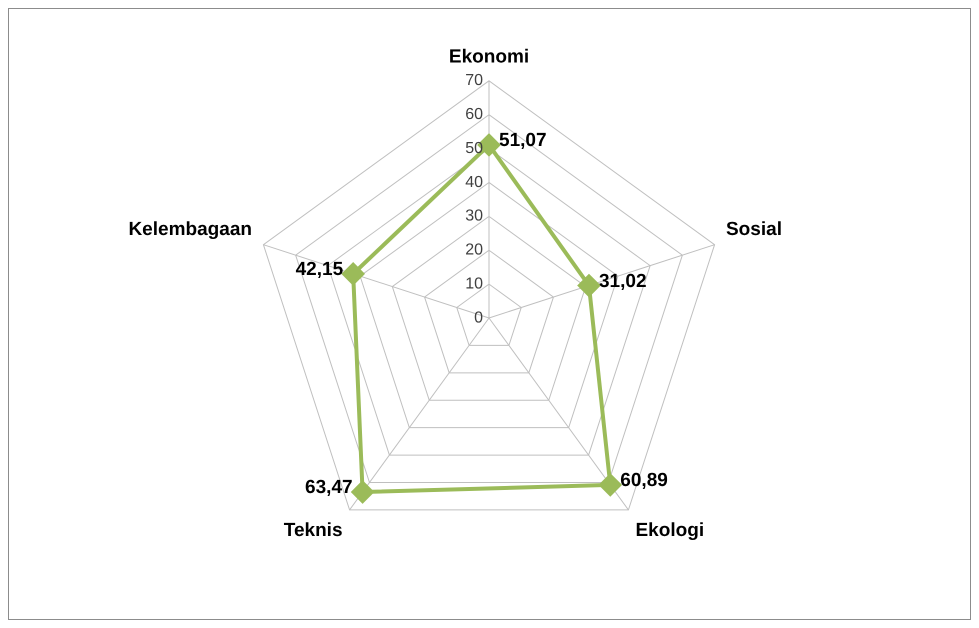 The image size is (979, 628). I want to click on y-tick-label: 70, so click(474, 81).